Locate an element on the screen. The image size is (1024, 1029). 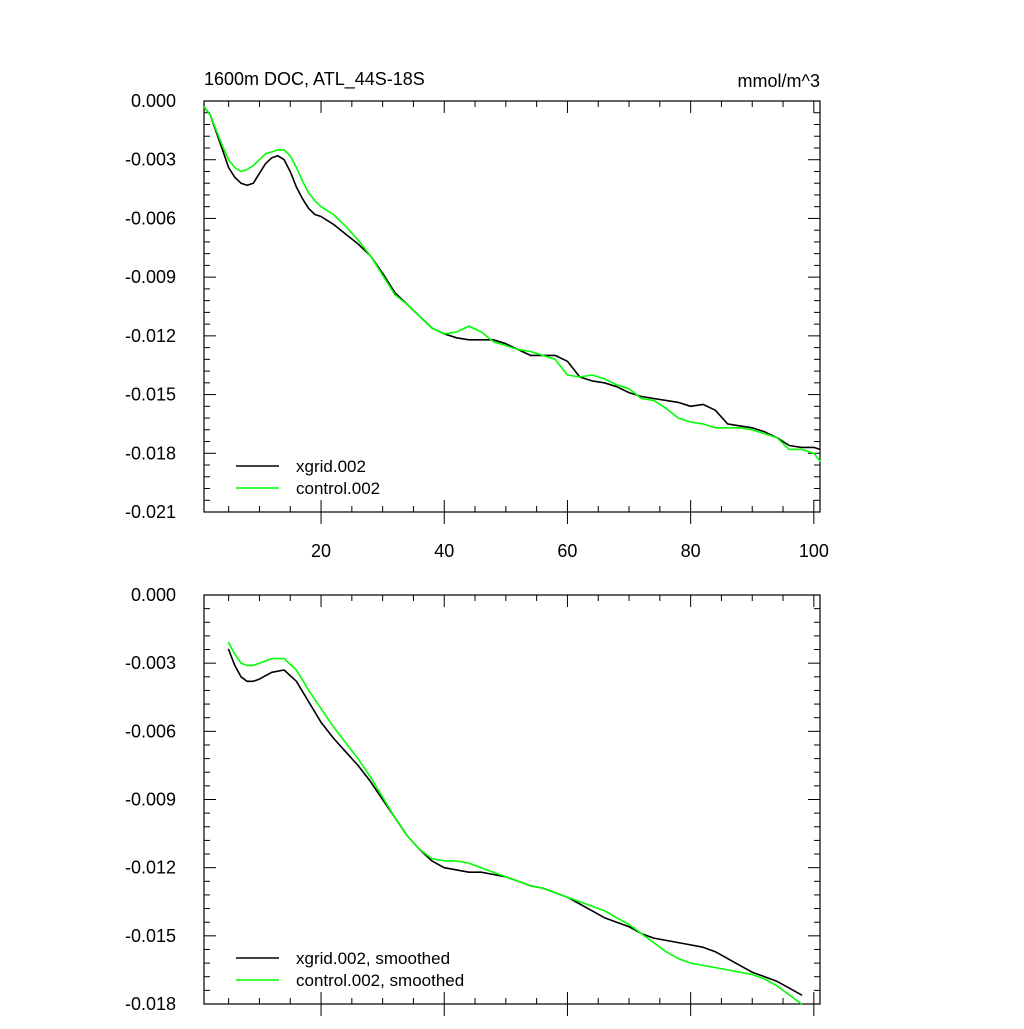
x-tick-label: 20 is located at coordinates (321, 551).